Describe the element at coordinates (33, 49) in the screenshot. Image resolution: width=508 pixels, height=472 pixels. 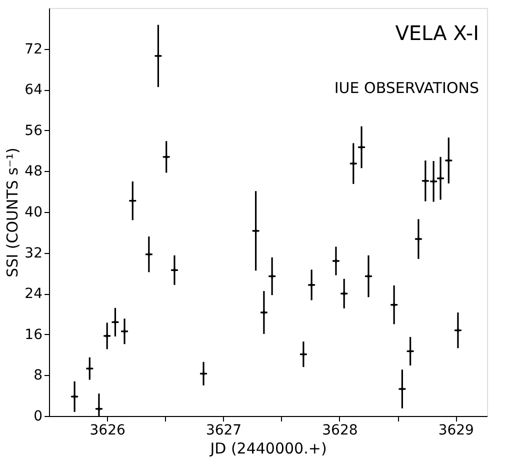
I see `y-tick-label: 72` at that location.